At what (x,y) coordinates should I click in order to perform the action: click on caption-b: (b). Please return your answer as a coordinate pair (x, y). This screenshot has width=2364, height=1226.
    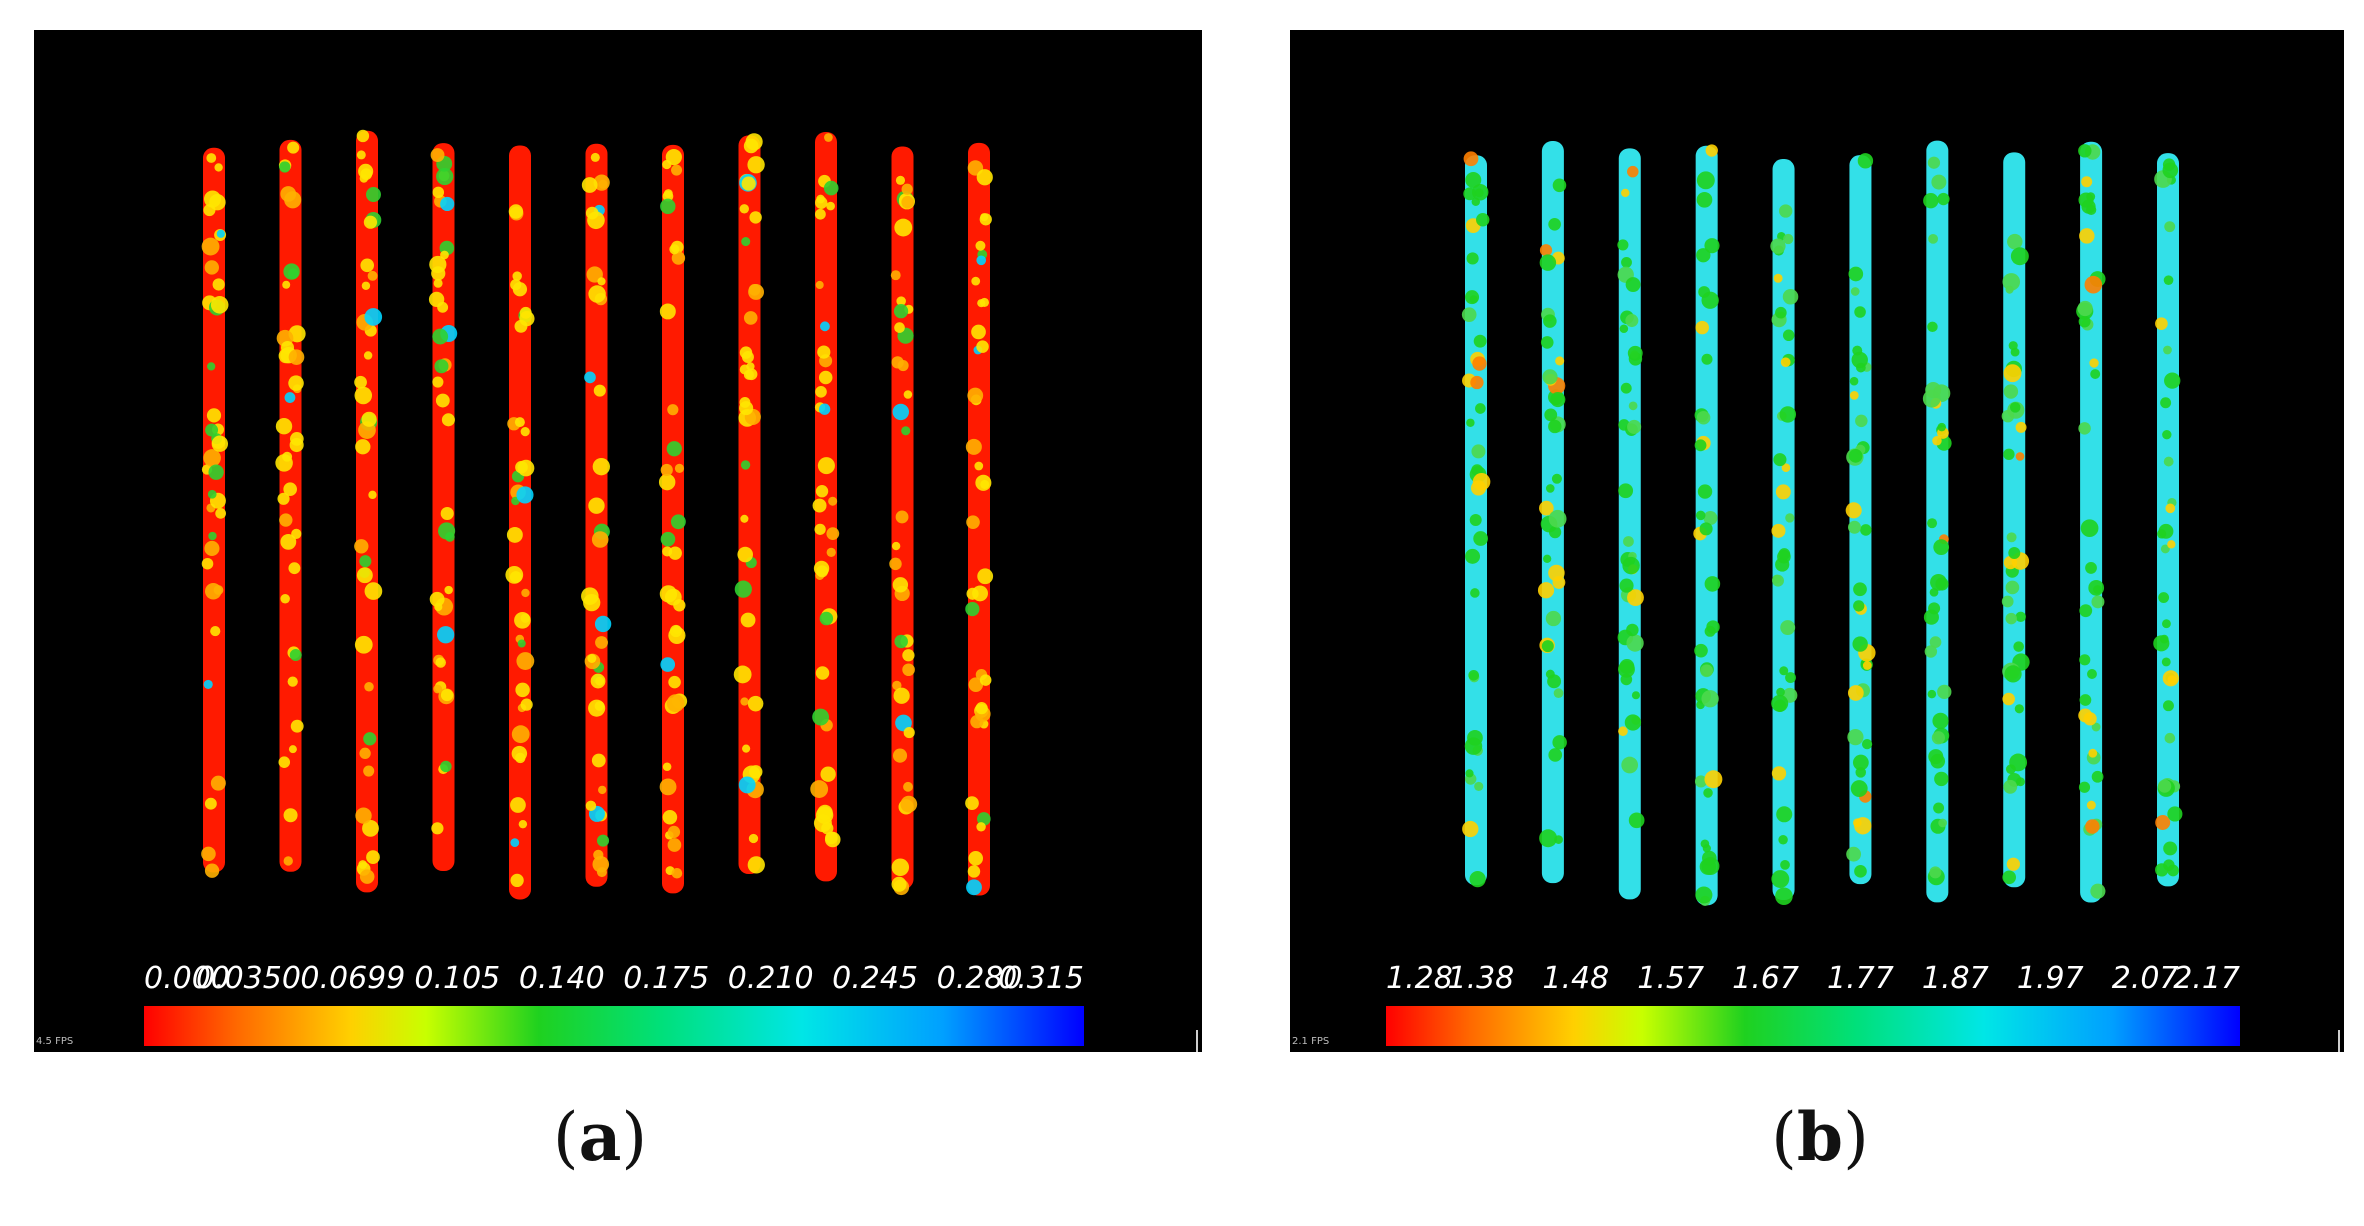
    Looking at the image, I should click on (1820, 1137).